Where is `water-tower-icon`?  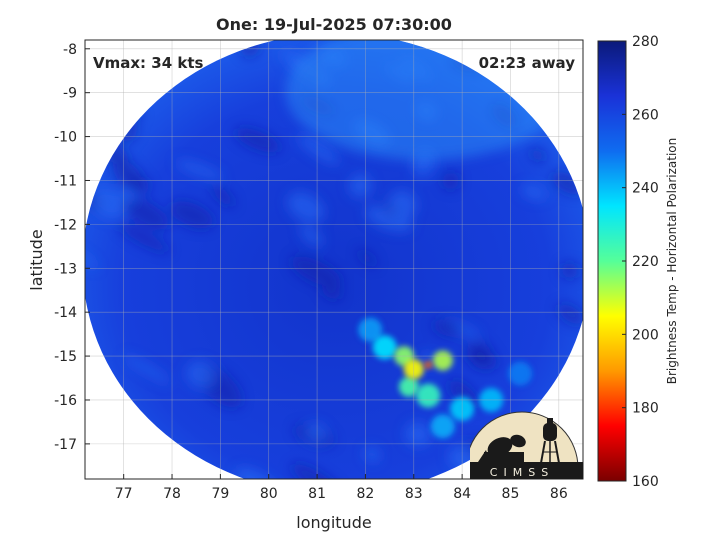
water-tower-icon is located at coordinates (550, 441).